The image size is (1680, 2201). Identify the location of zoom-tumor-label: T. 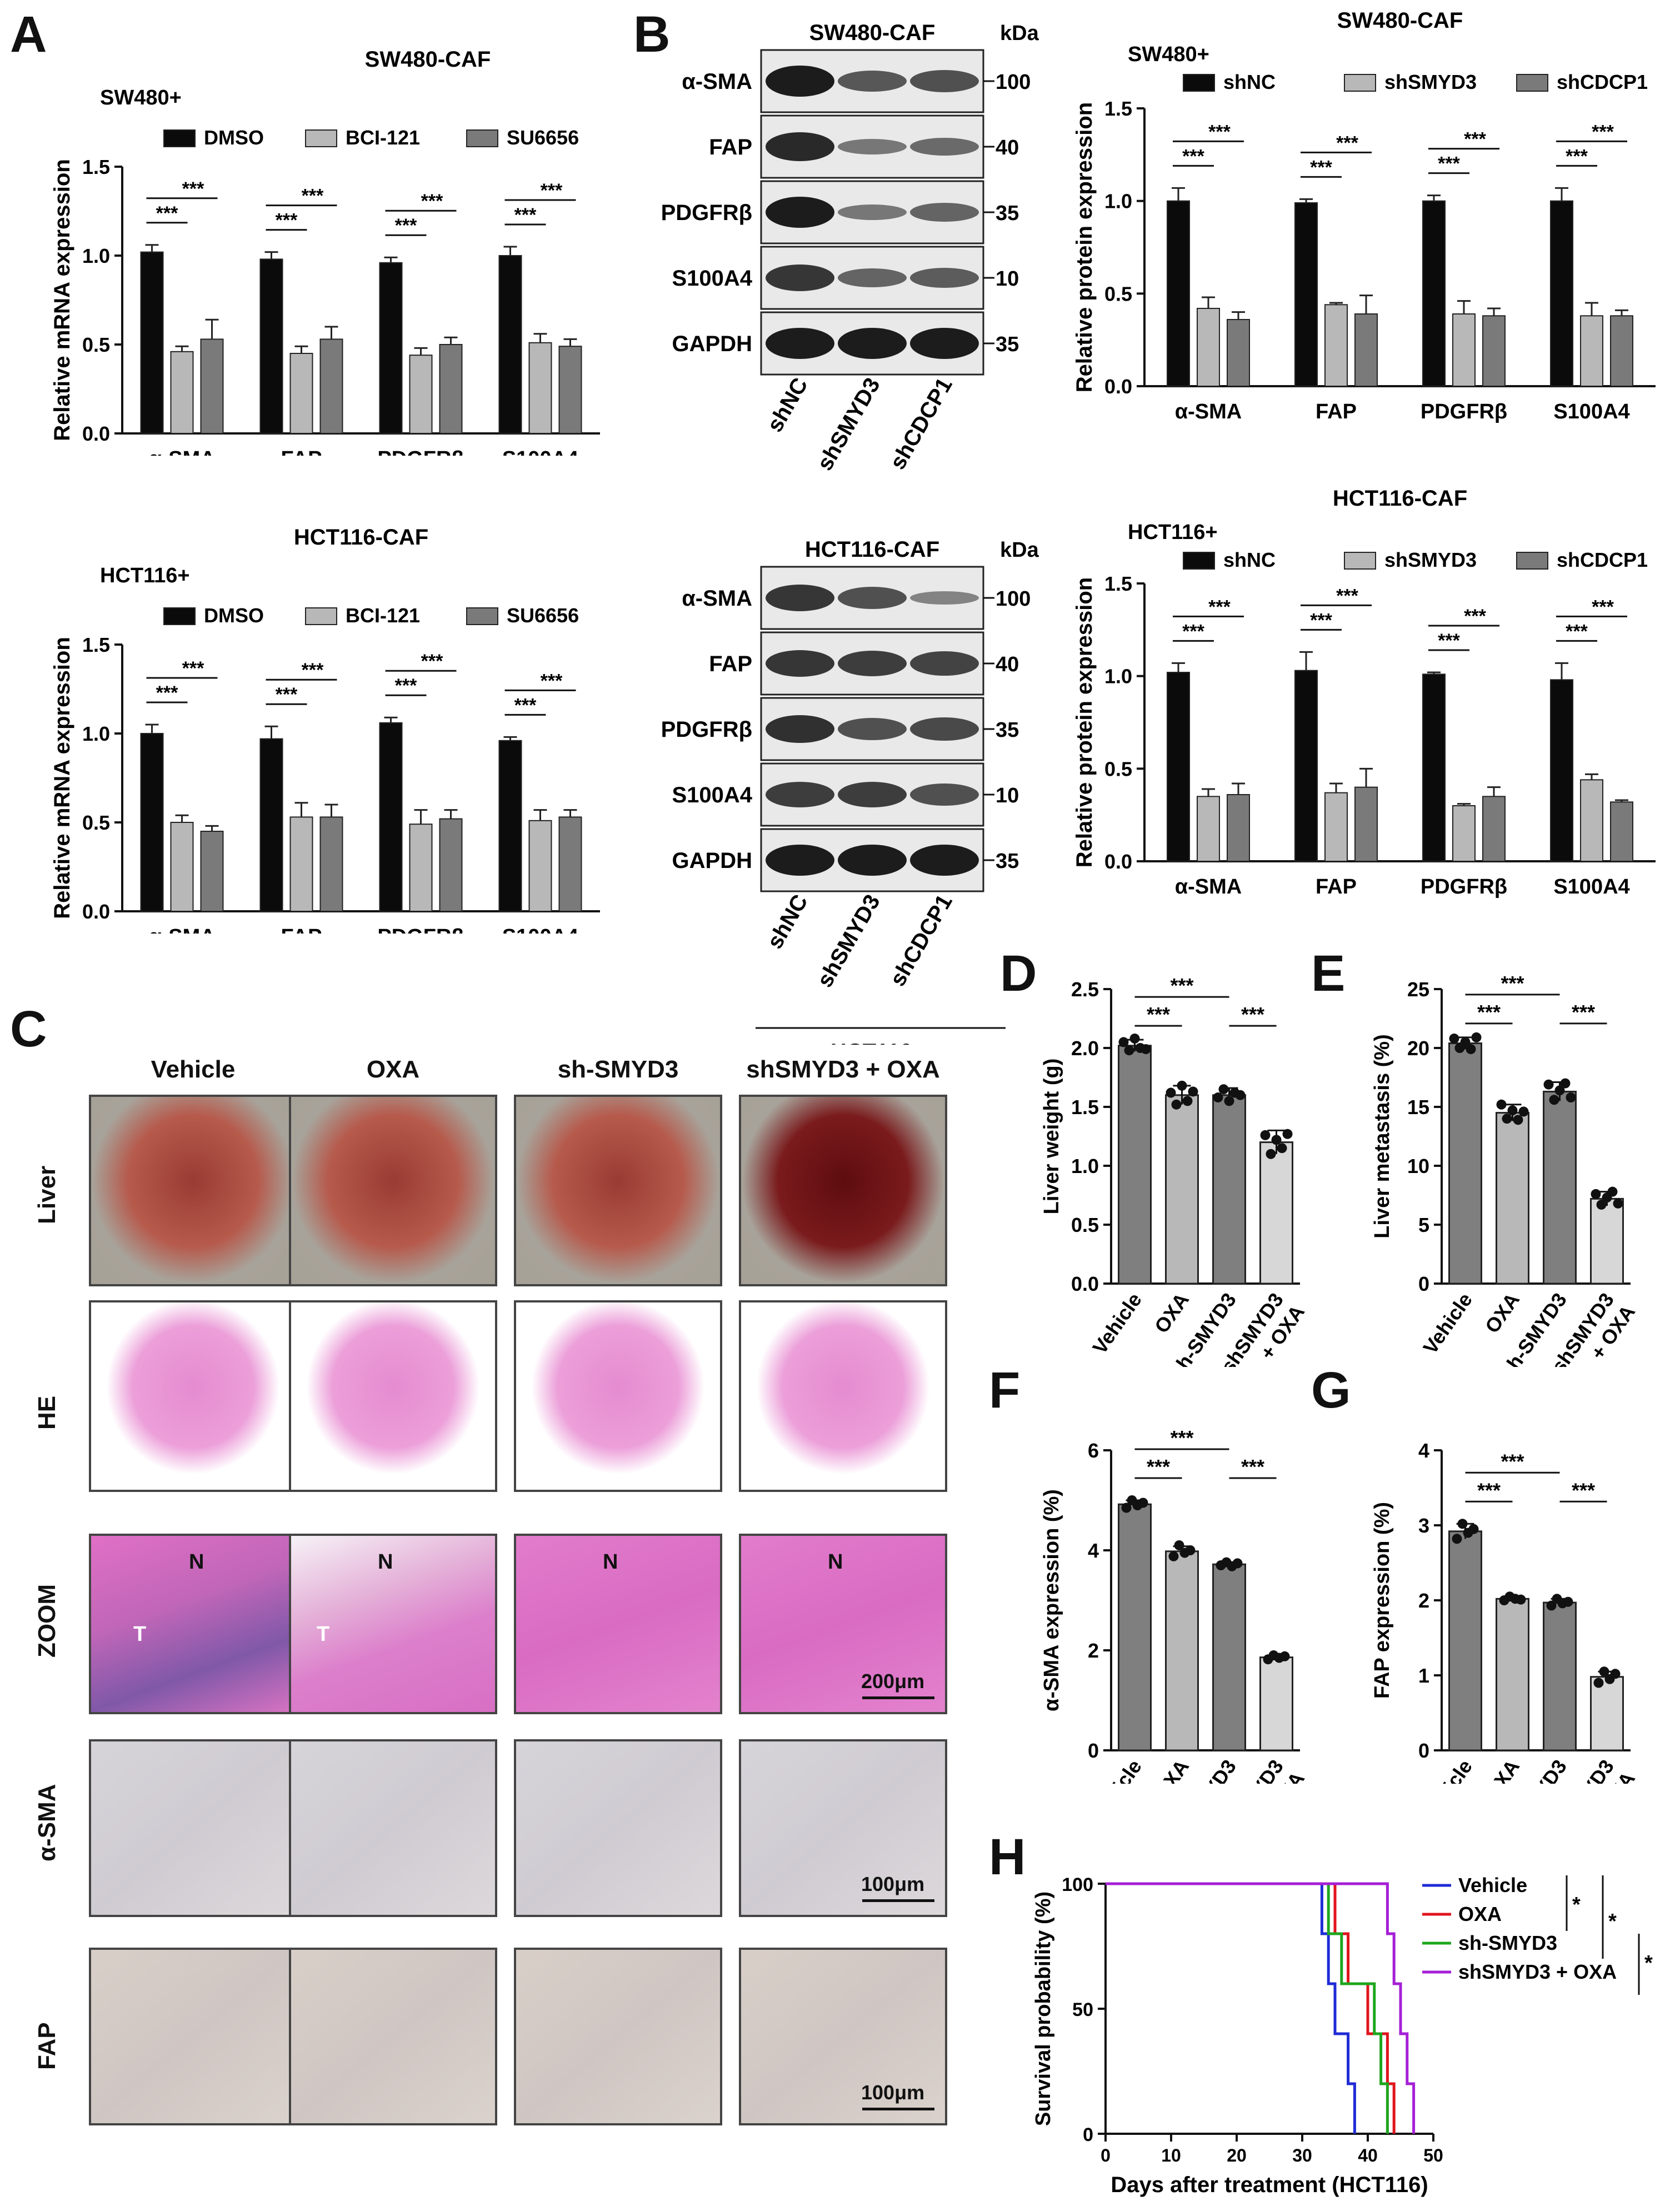
(140, 1634).